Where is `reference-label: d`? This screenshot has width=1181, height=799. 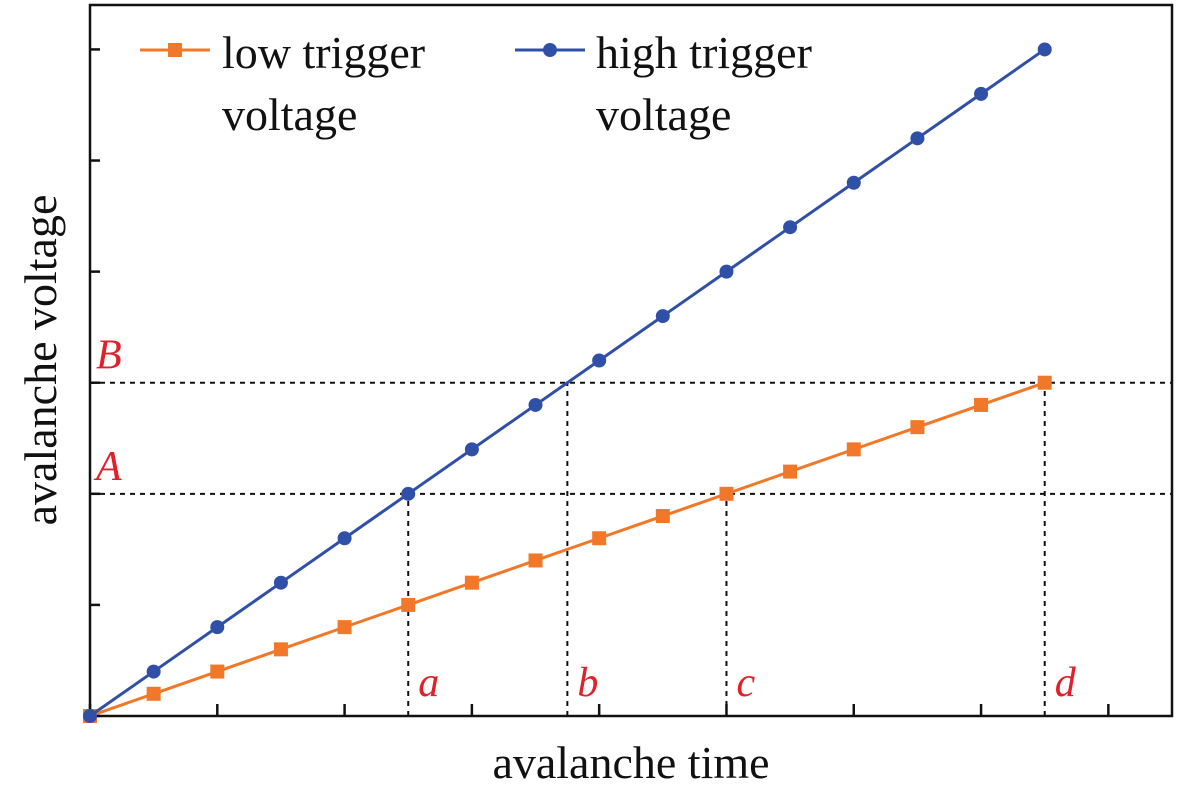
reference-label: d is located at coordinates (1066, 683).